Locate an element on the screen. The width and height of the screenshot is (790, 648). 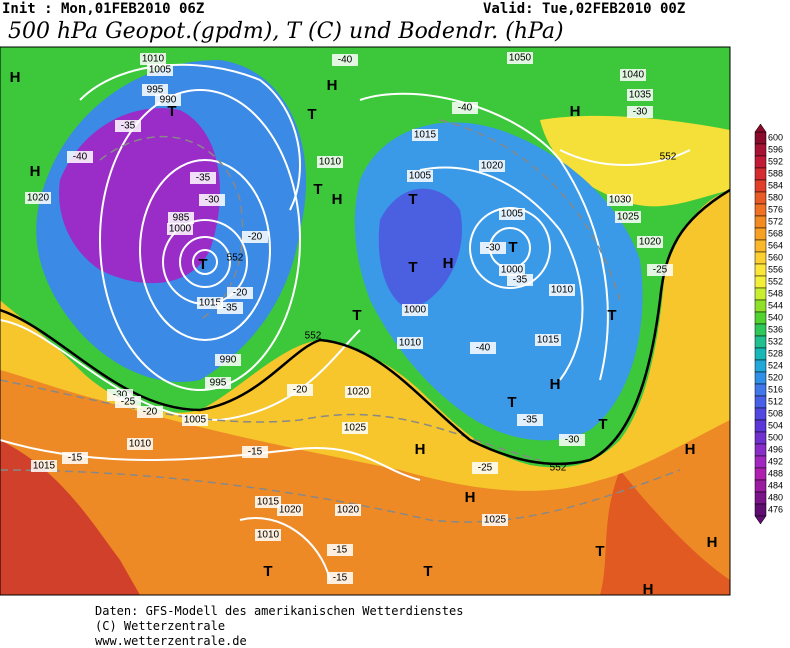
contour-label: 1050 is located at coordinates (520, 58).